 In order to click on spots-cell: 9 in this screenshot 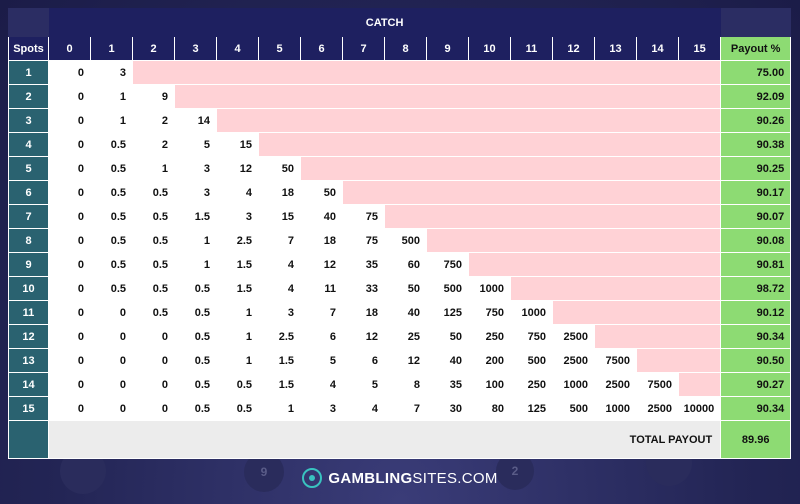, I will do `click(28, 264)`.